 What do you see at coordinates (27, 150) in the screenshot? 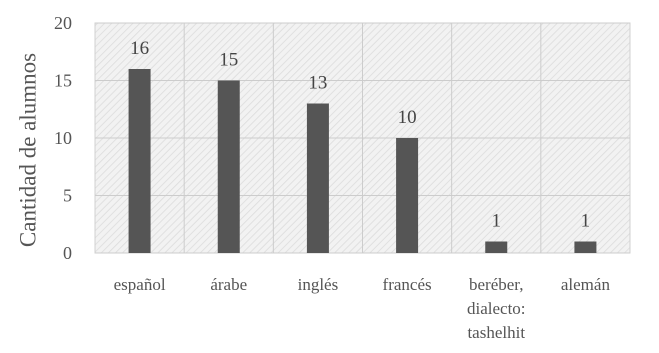
I see `y-axis-title: Cantidad de alumnos` at bounding box center [27, 150].